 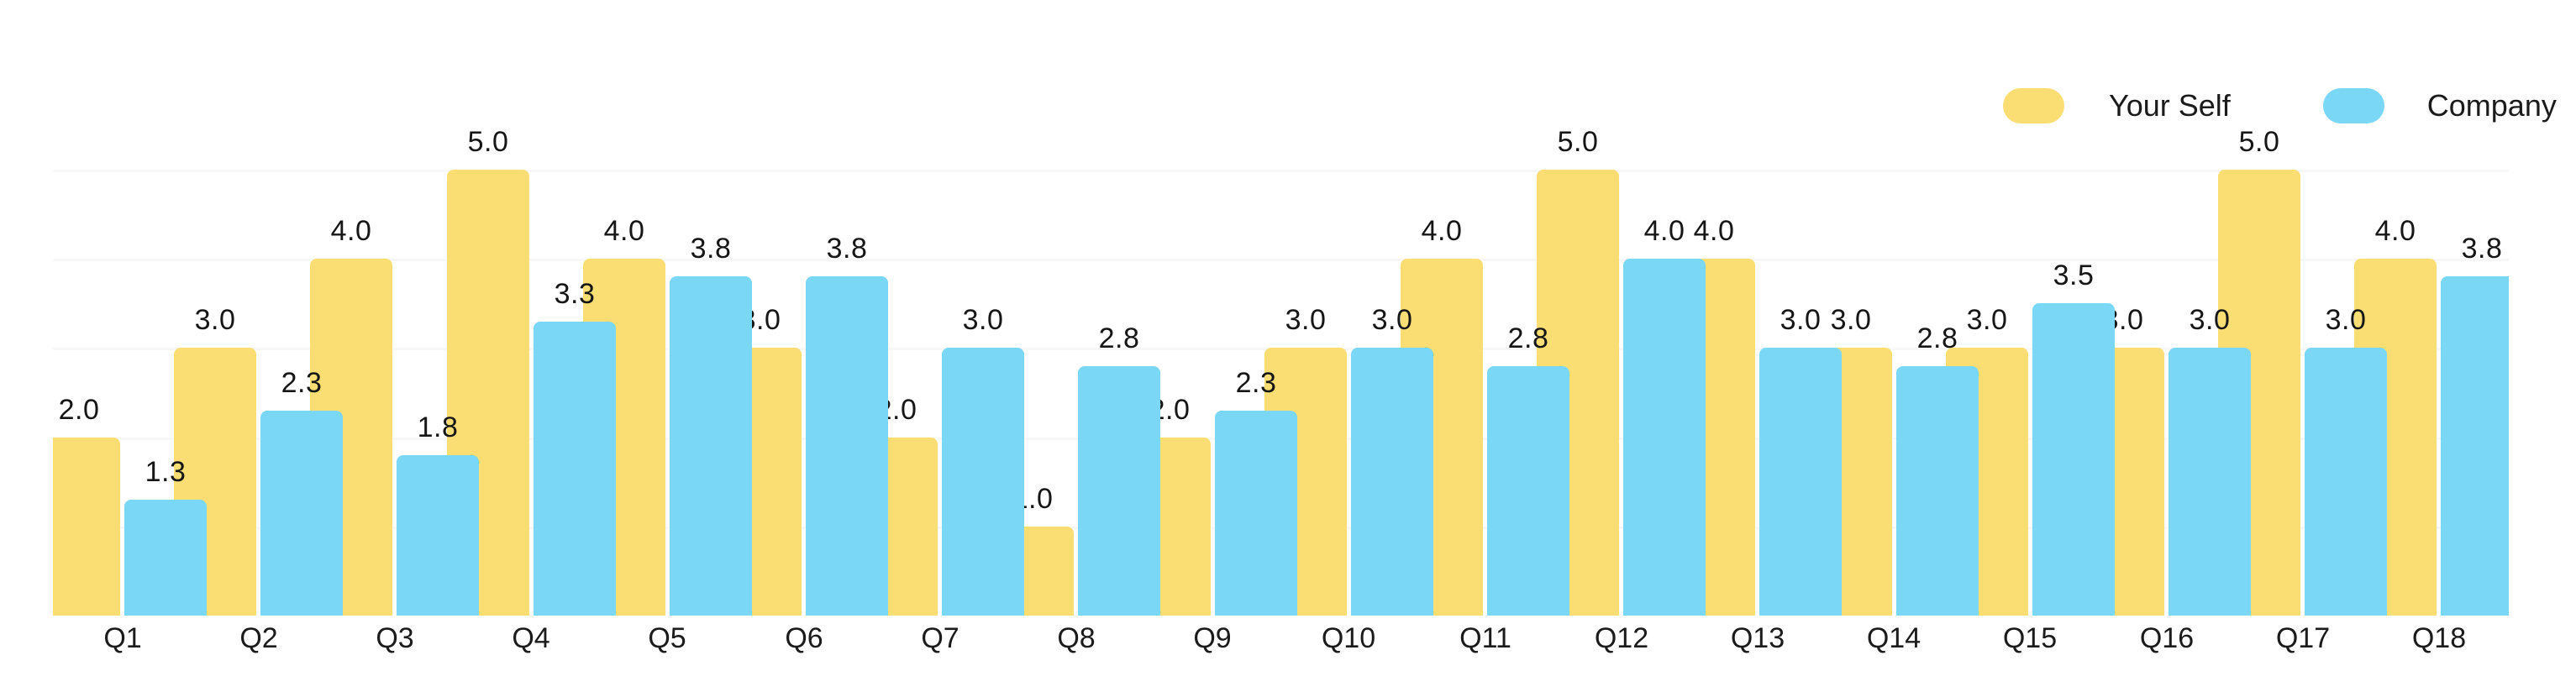 What do you see at coordinates (2030, 638) in the screenshot?
I see `x-tick-label-q15: Q15` at bounding box center [2030, 638].